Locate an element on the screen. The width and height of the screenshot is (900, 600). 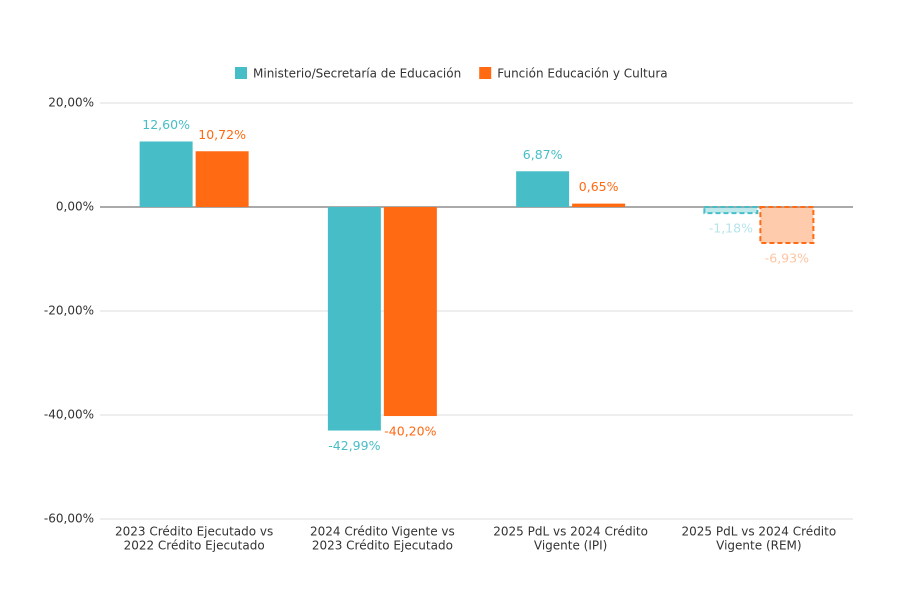
y-tick-label: -60,00% is located at coordinates (69, 519).